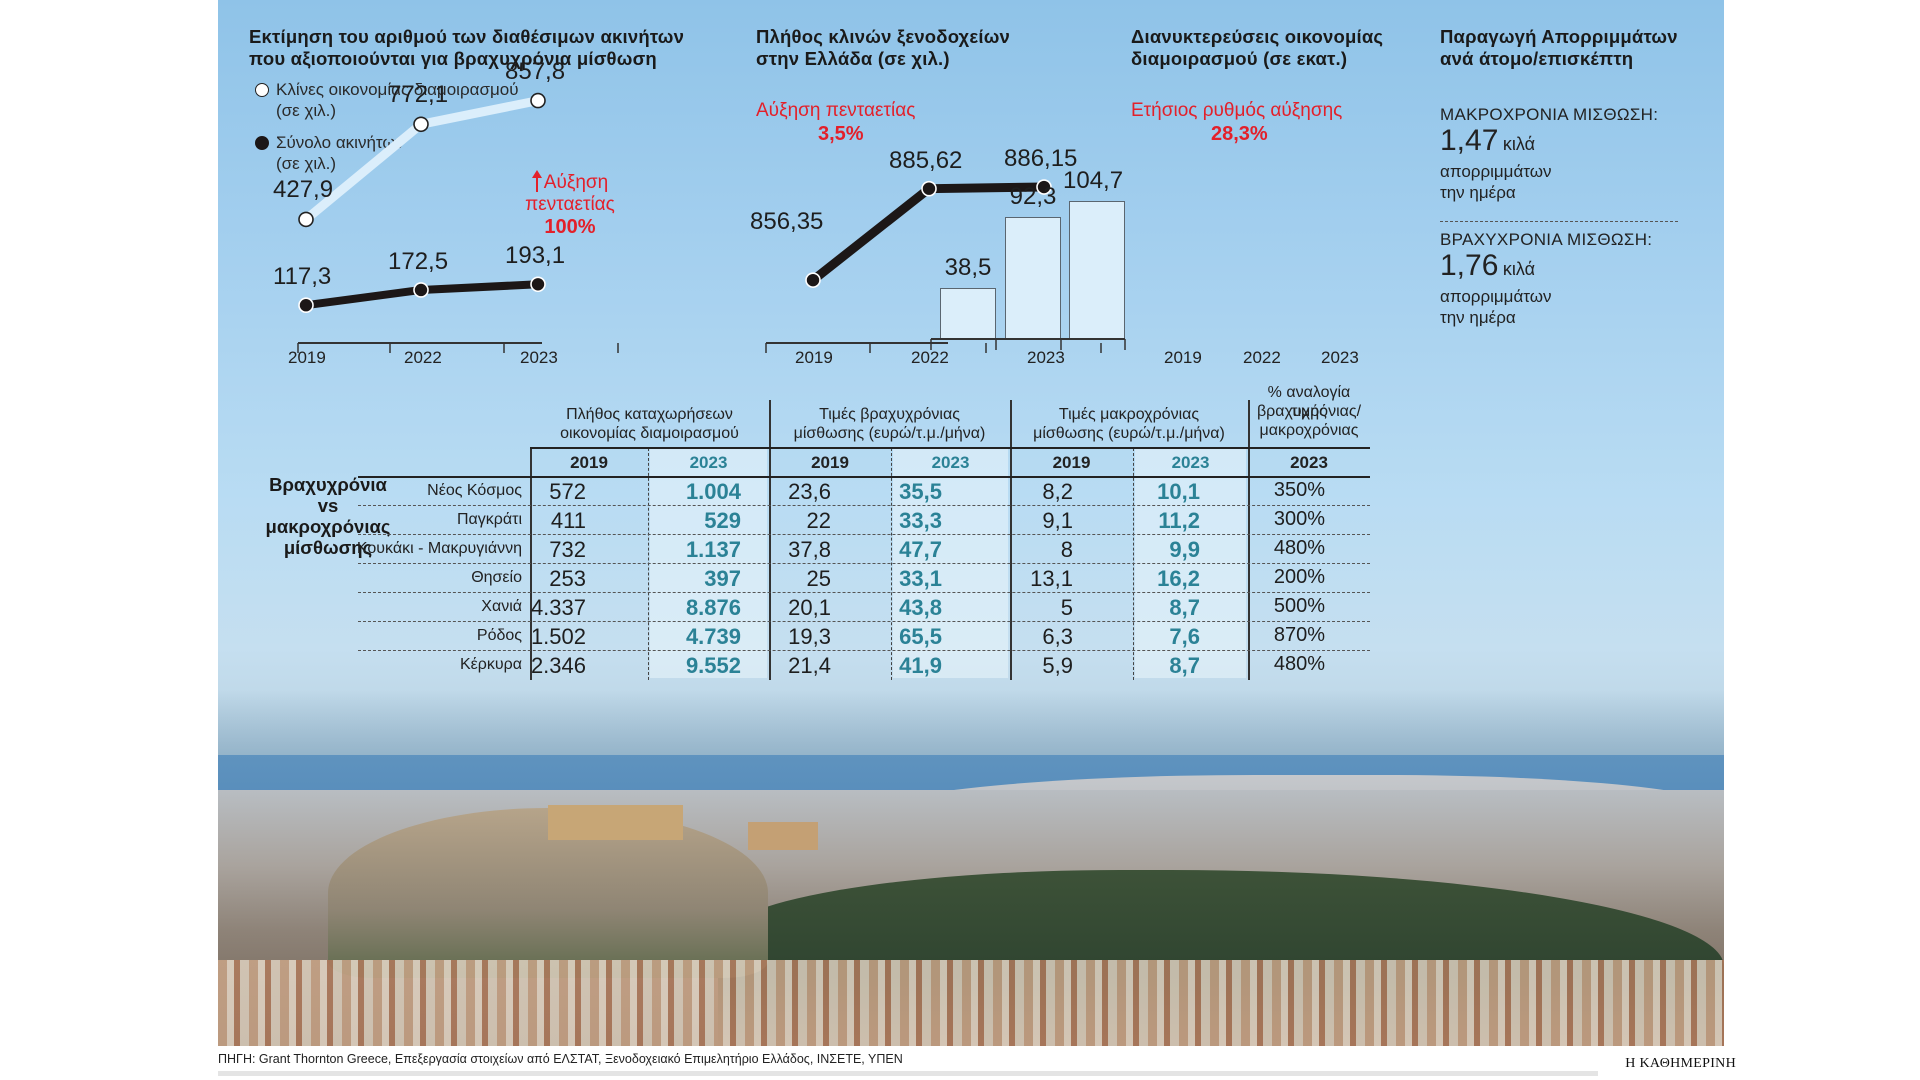 The width and height of the screenshot is (1920, 1080). I want to click on waste-long-label: ΜΑΚΡΟΧΡΟΝΙΑ ΜΙΣΘΩΣΗ:, so click(1549, 114).